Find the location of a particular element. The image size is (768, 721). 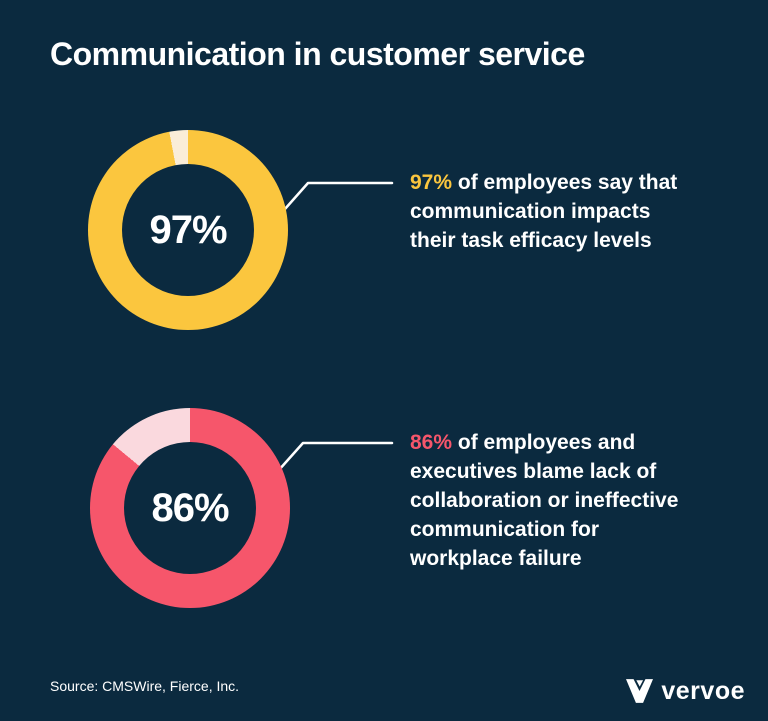

donut-center-label-86: 86% is located at coordinates (190, 507).